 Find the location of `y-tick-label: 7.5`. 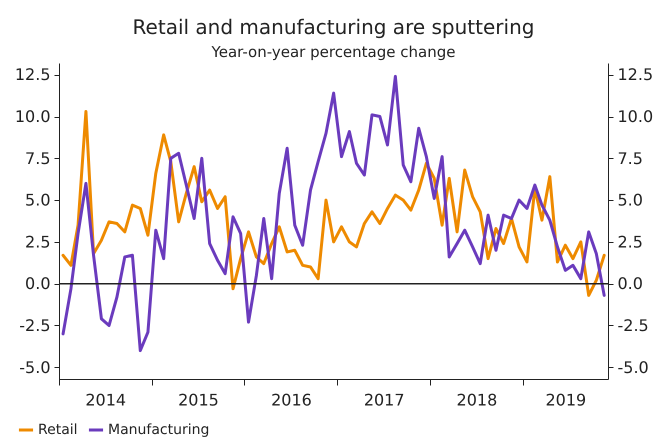

y-tick-label: 7.5 is located at coordinates (37, 158).